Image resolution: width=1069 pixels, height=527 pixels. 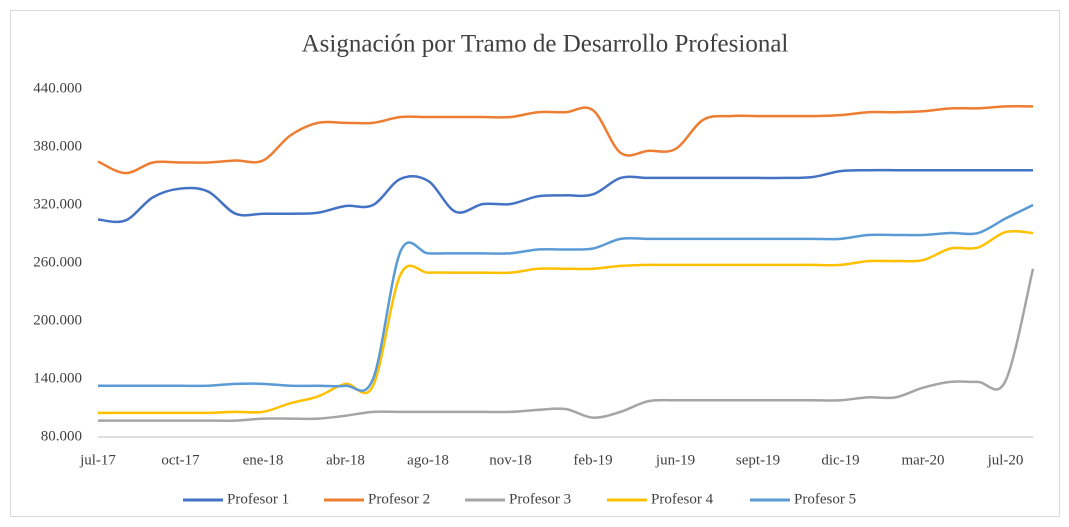 I want to click on x-tick-label: ene-18, so click(x=263, y=460).